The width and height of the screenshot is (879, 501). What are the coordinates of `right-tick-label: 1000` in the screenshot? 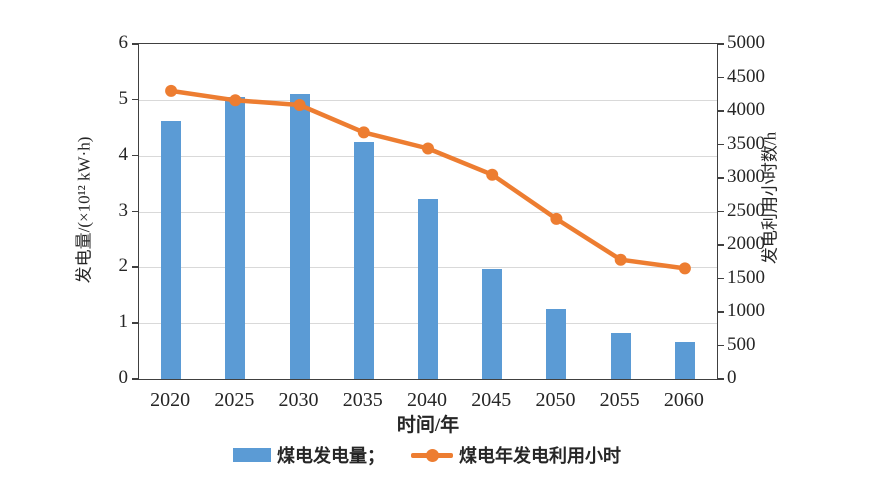 It's located at (746, 310).